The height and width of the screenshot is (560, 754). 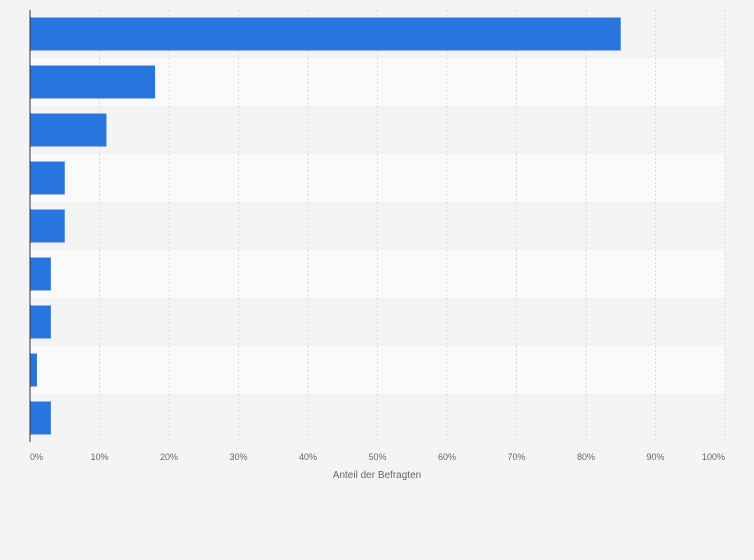 I want to click on x-tick-labels: 0% 10% 20% 30% 40% 50% 60% 70% 80% 90% 100%, so click(x=377, y=457).